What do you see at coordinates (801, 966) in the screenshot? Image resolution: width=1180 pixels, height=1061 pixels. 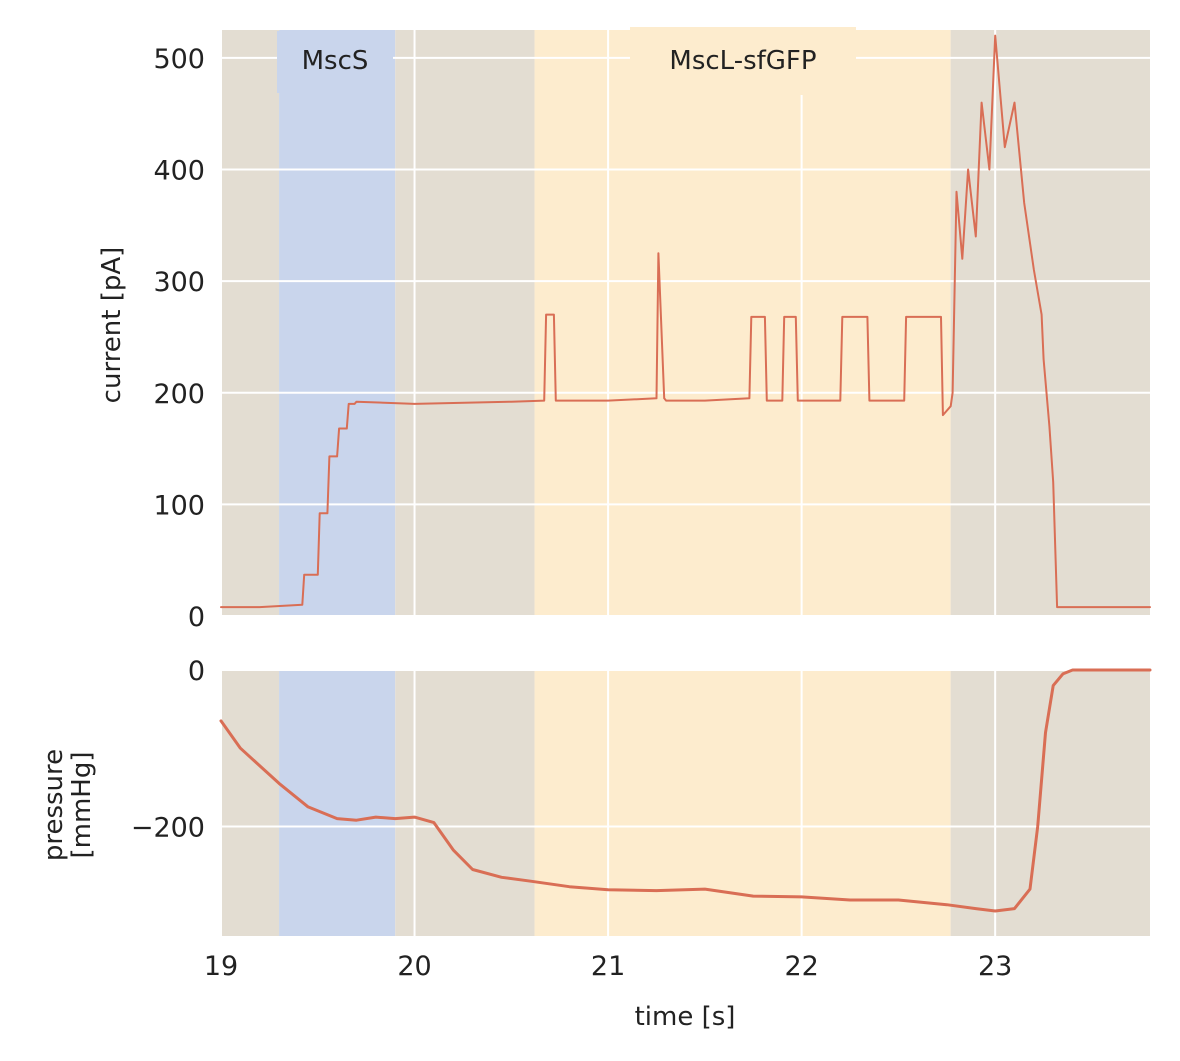 I see `x-tick-22: 22` at bounding box center [801, 966].